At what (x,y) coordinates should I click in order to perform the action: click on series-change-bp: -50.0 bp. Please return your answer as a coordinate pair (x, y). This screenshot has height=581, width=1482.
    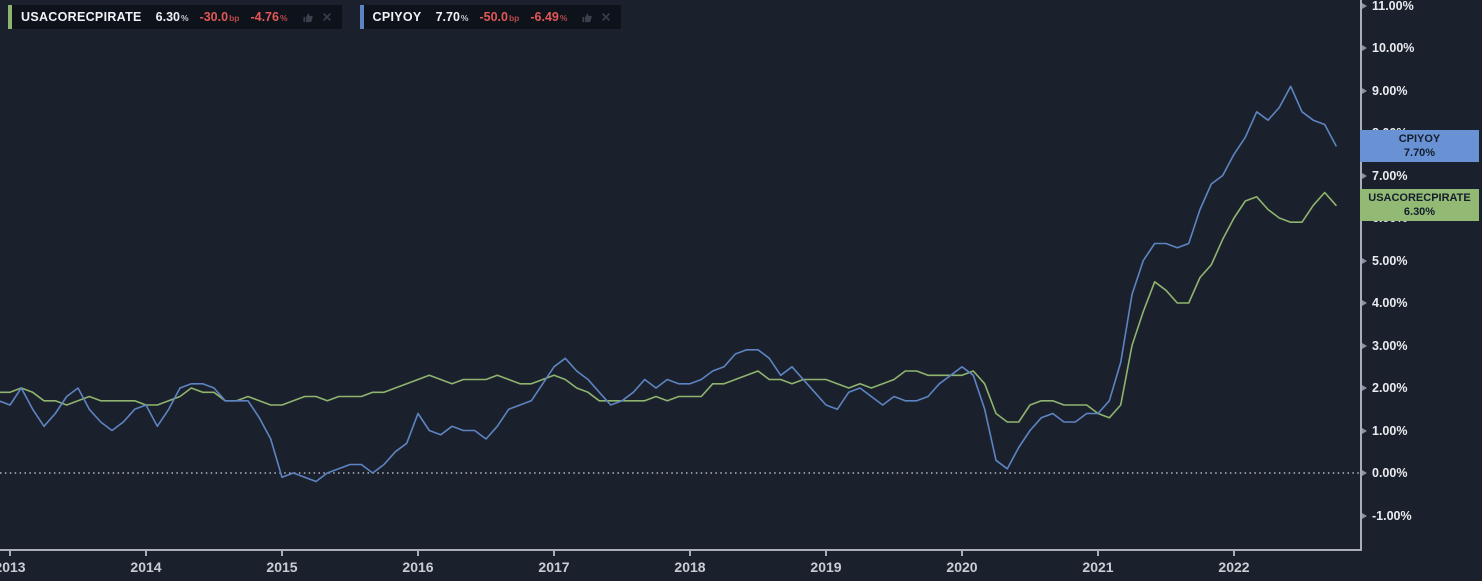
    Looking at the image, I should click on (499, 17).